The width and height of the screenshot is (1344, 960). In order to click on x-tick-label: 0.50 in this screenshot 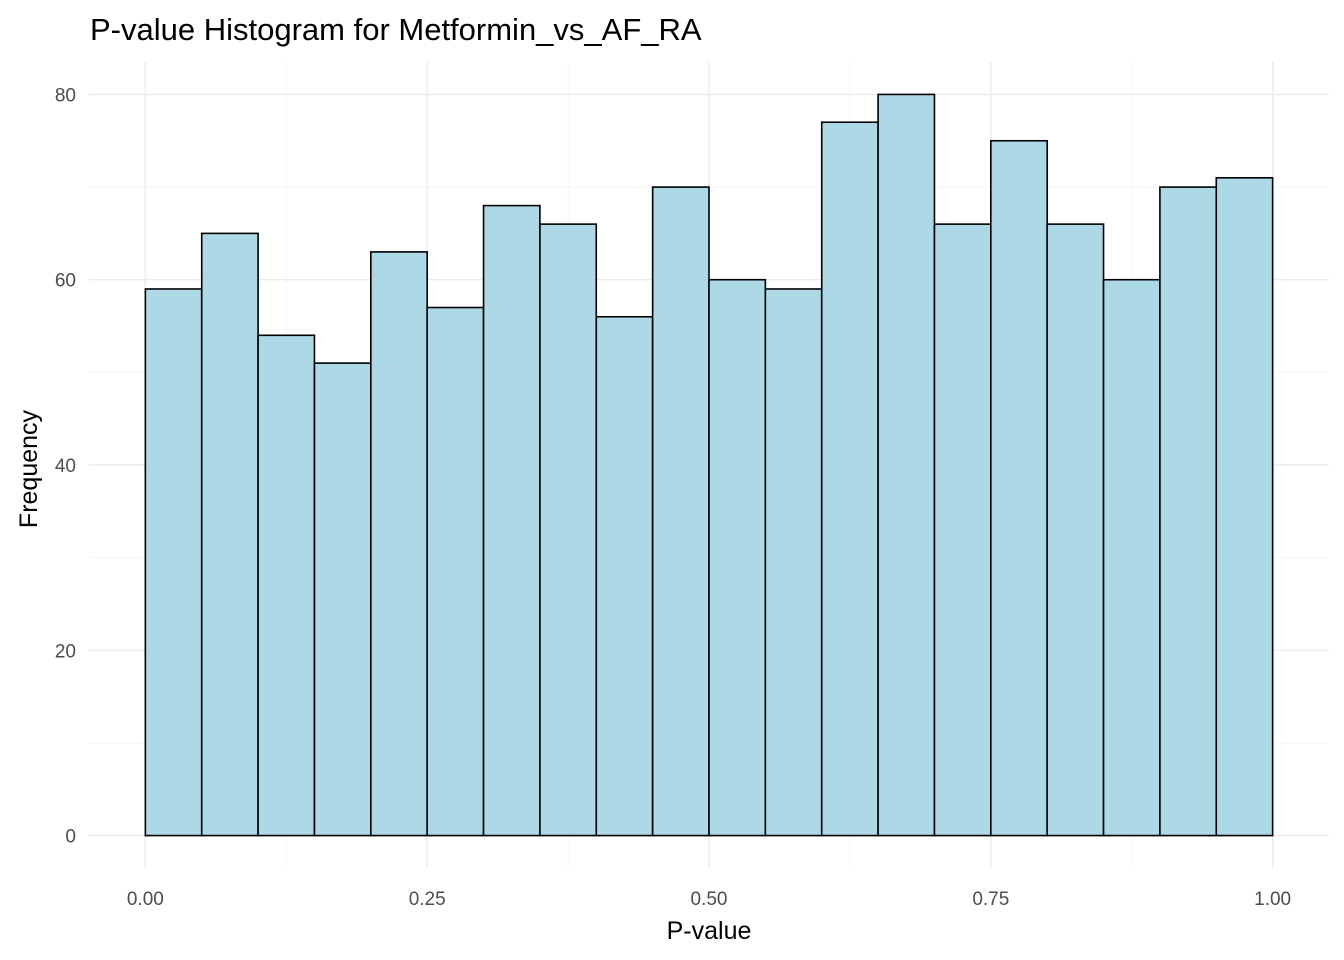, I will do `click(709, 899)`.